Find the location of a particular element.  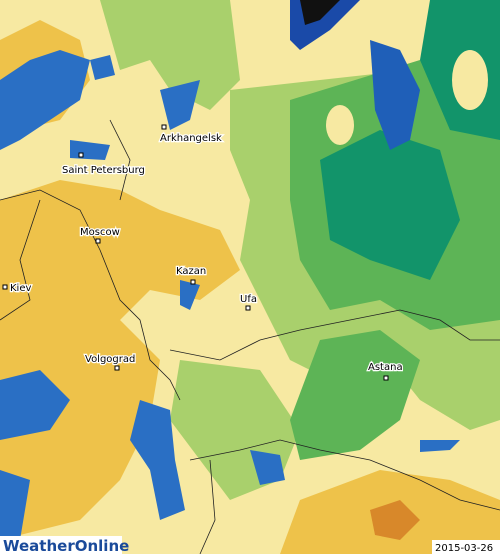

city-label: Saint Petersburg is located at coordinates (103, 170).